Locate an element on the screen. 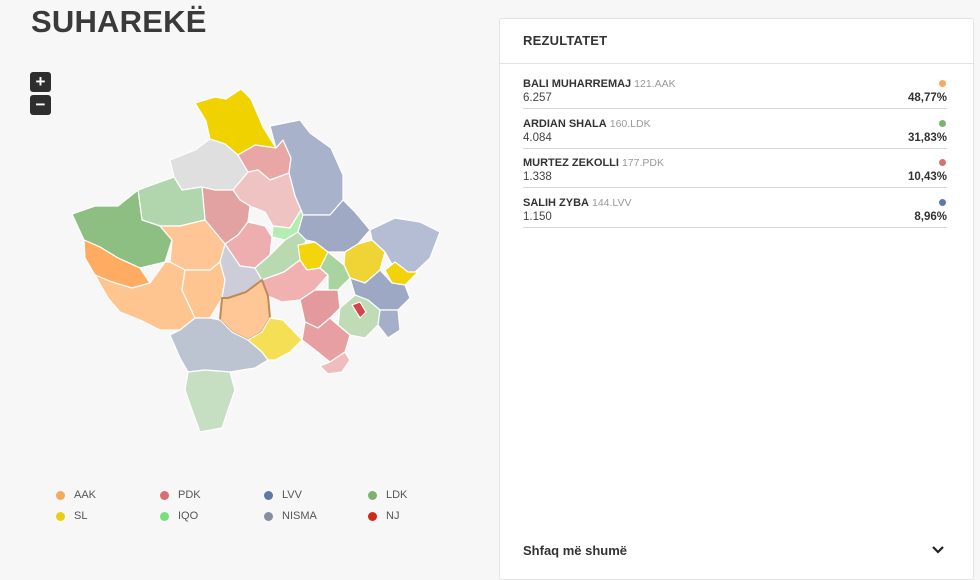 The image size is (980, 580). candidate-name-line: ARDIAN SHALA 160.LDK is located at coordinates (587, 124).